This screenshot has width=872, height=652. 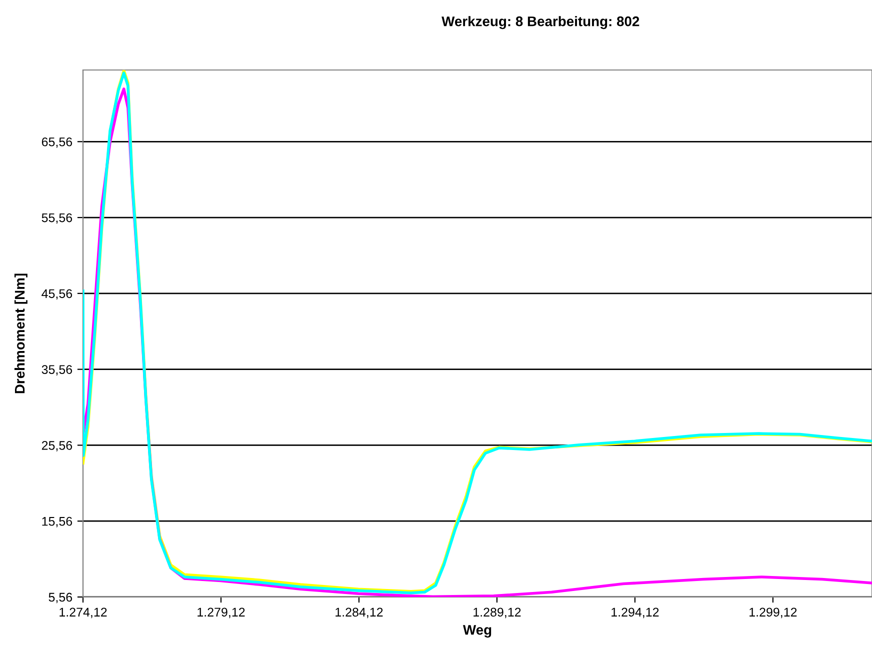 What do you see at coordinates (541, 23) in the screenshot?
I see `chart-title: Werkzeug: 8 Bearbeitung: 802` at bounding box center [541, 23].